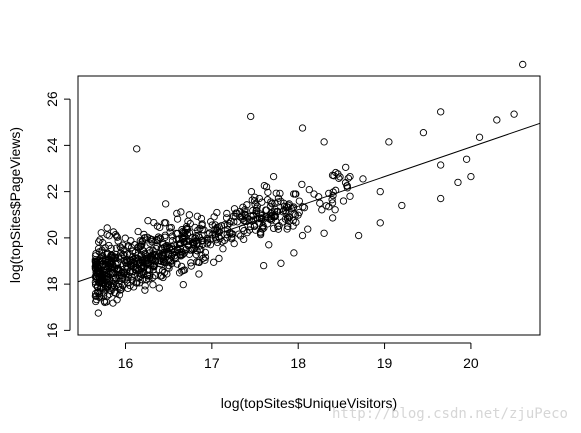  What do you see at coordinates (450, 414) in the screenshot?
I see `watermark: http://blog.csdn.net/zjuPeco` at bounding box center [450, 414].